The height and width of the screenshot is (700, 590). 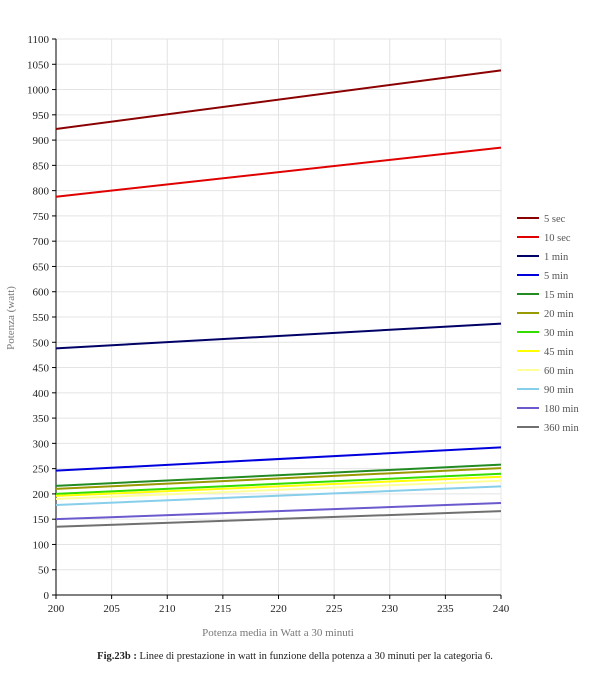 I want to click on legend-label: 20 min, so click(x=559, y=314).